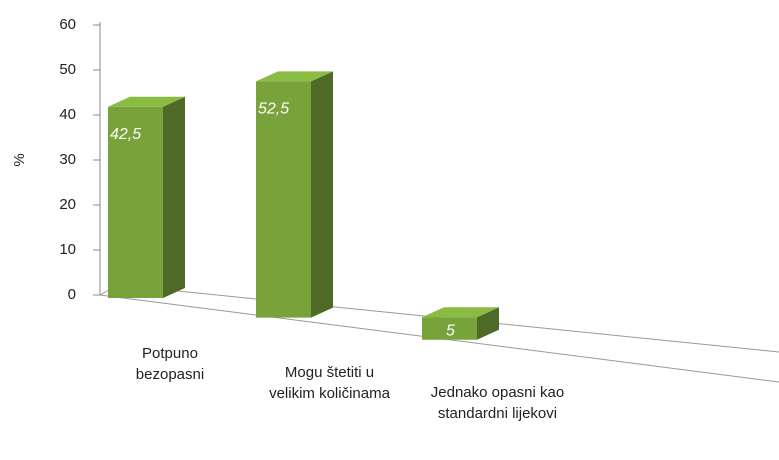 Image resolution: width=779 pixels, height=460 pixels. Describe the element at coordinates (67, 114) in the screenshot. I see `y-tick-label: 40` at that location.